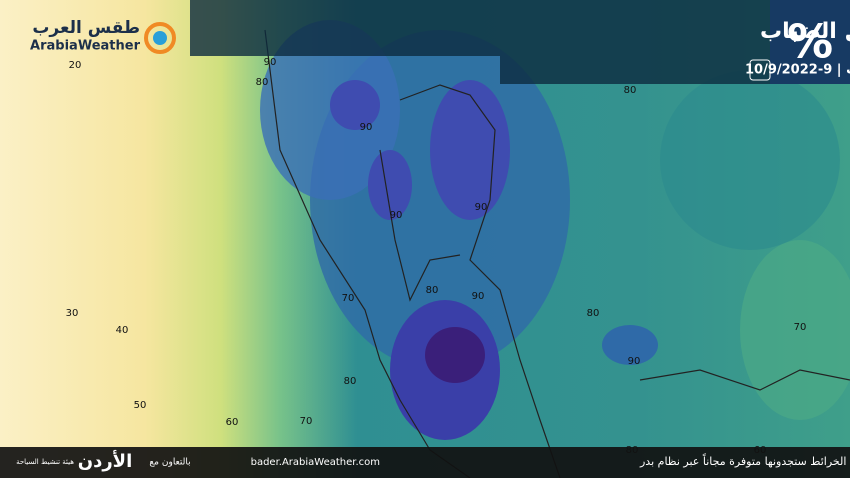 The height and width of the screenshot is (478, 850). What do you see at coordinates (169, 463) in the screenshot?
I see `partner-intro: بالتعاون مع` at bounding box center [169, 463].